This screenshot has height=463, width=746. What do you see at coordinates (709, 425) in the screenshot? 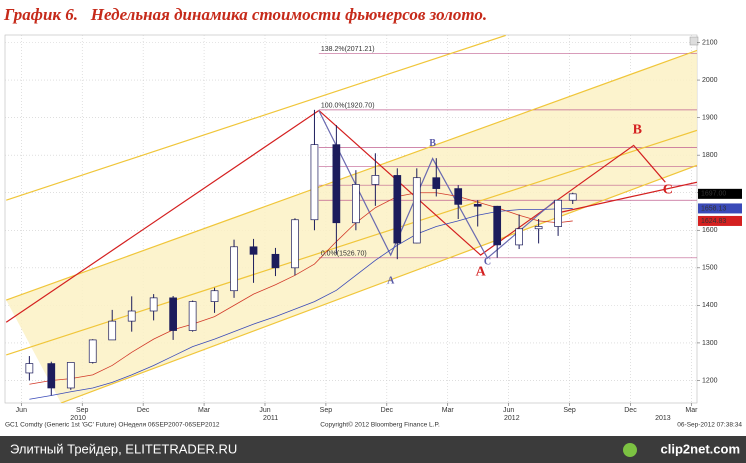
I see `footer-right: 06-Sep-2012 07:38:34` at bounding box center [709, 425].